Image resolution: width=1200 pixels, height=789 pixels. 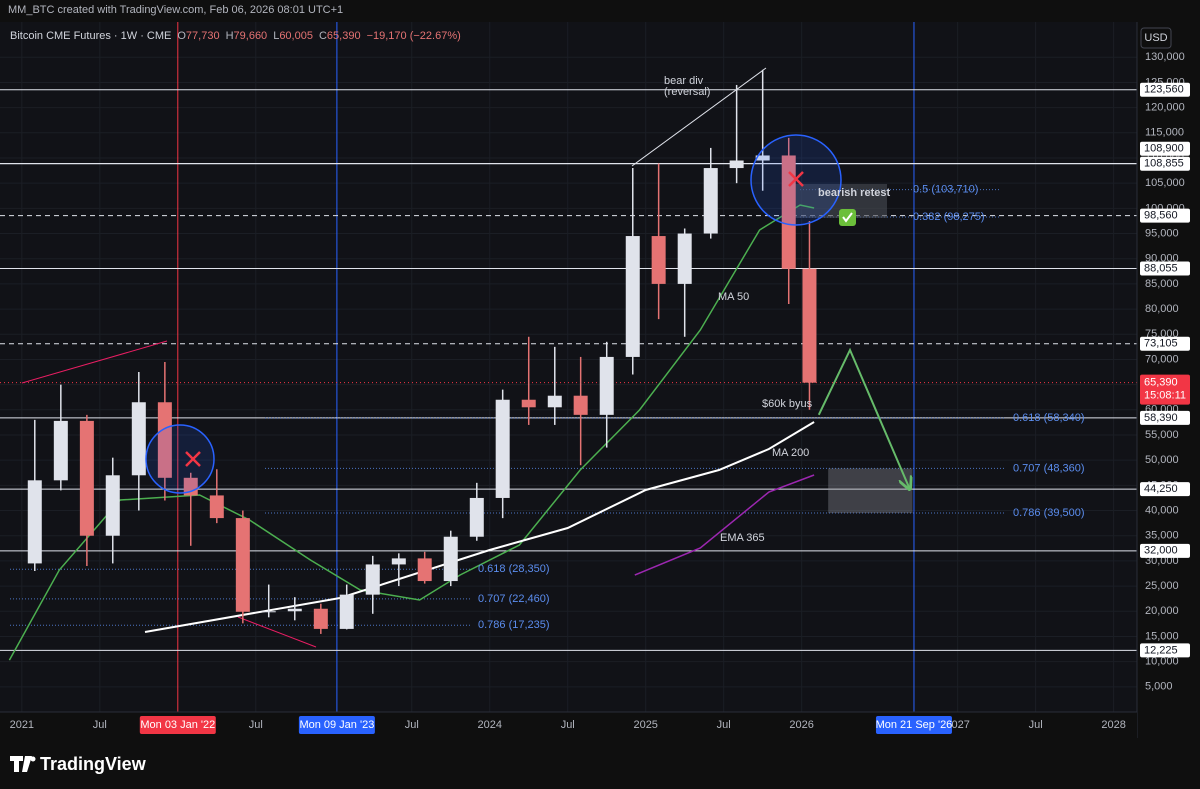 I want to click on level-label: 73,105, so click(x=1161, y=344).